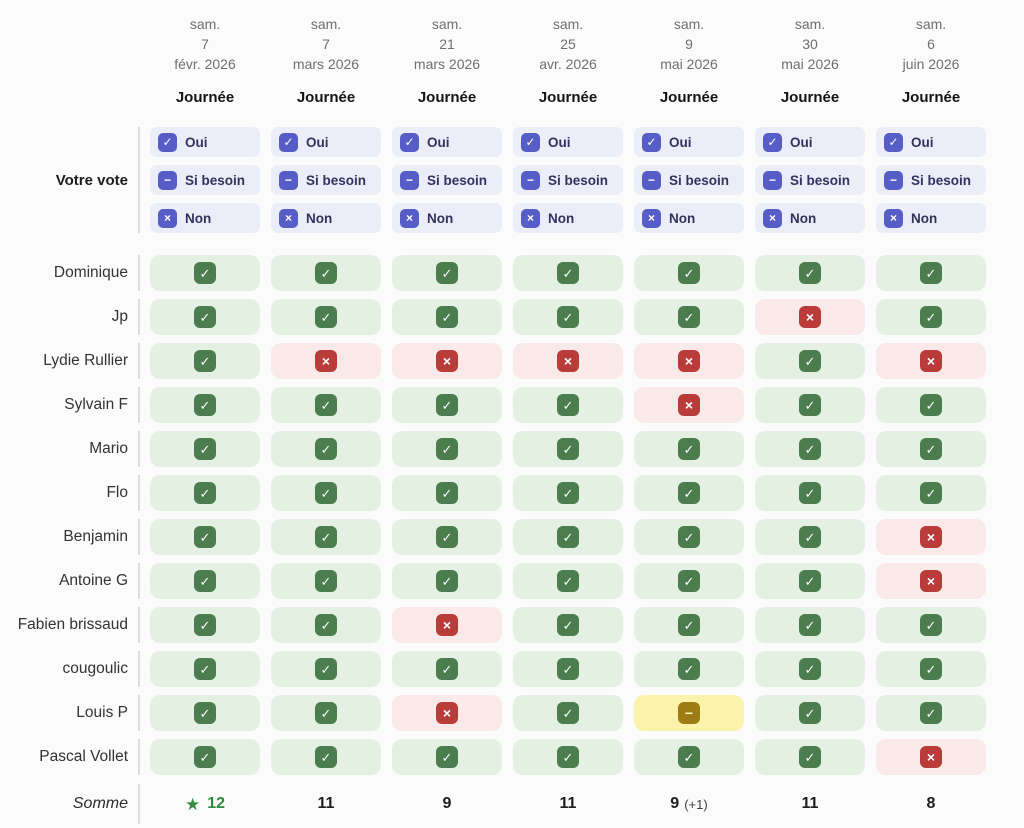  I want to click on dash-icon: −, so click(689, 713).